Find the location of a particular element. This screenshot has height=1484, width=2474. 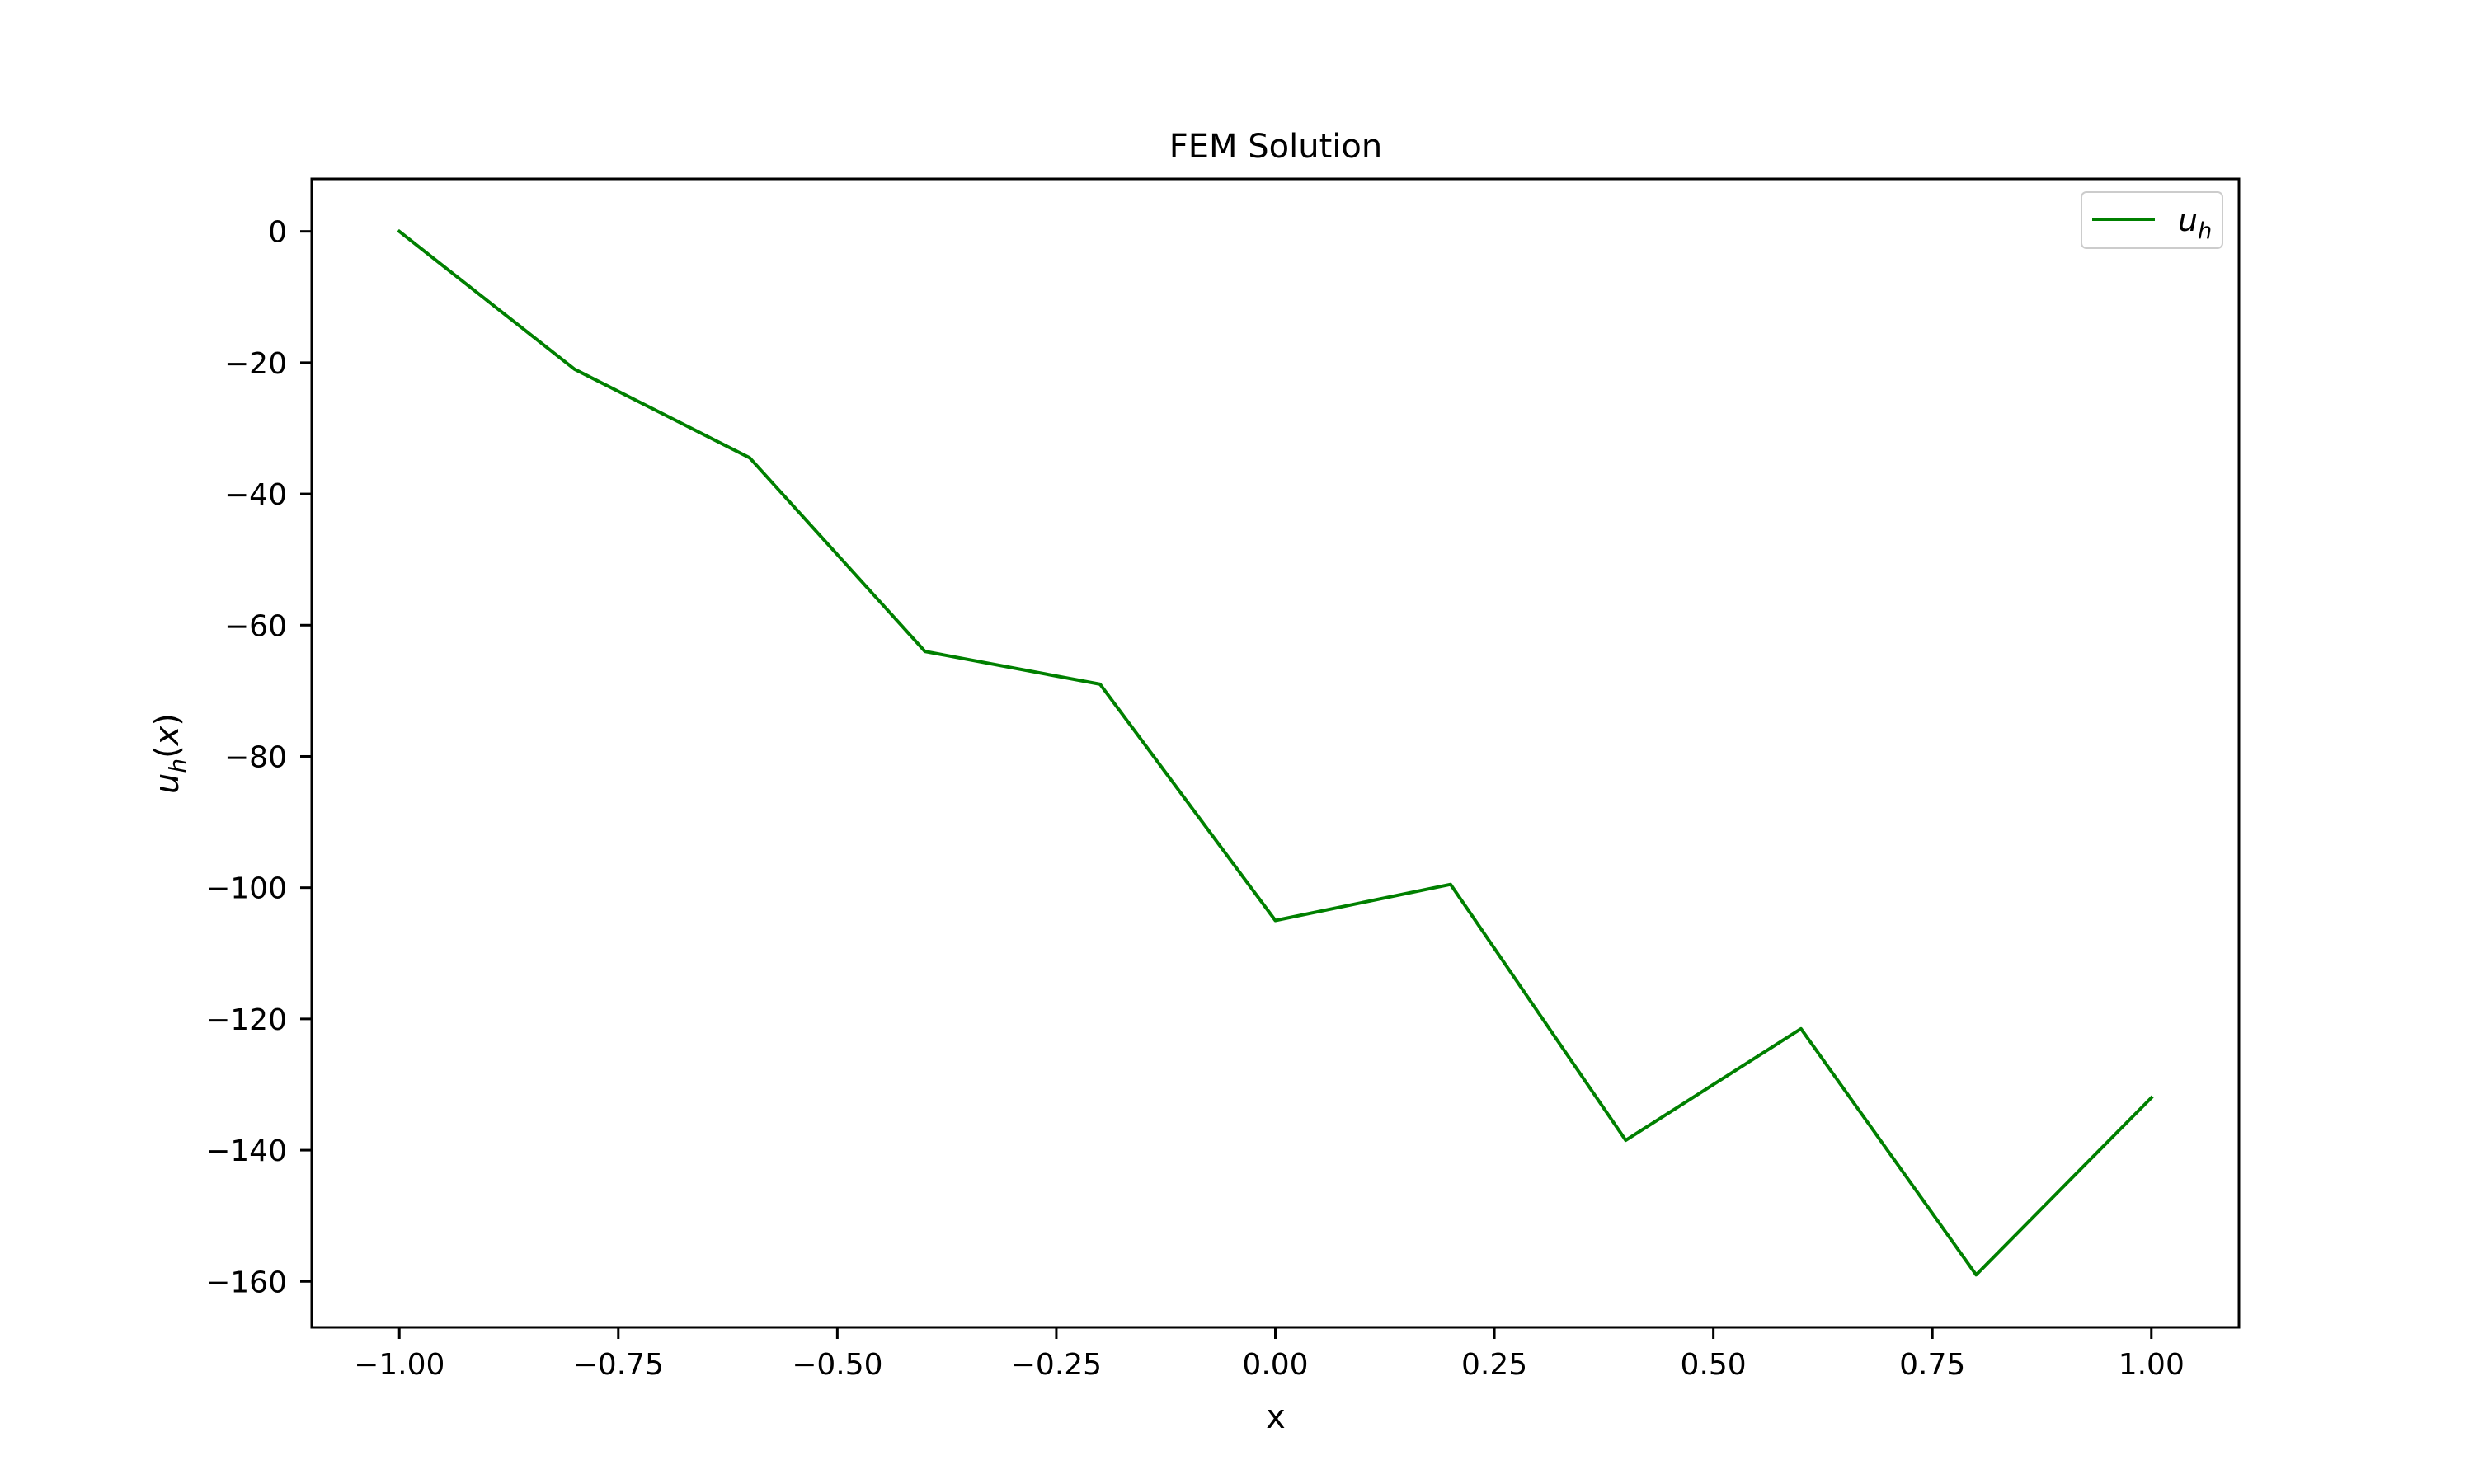

legend: uh is located at coordinates (2152, 220).